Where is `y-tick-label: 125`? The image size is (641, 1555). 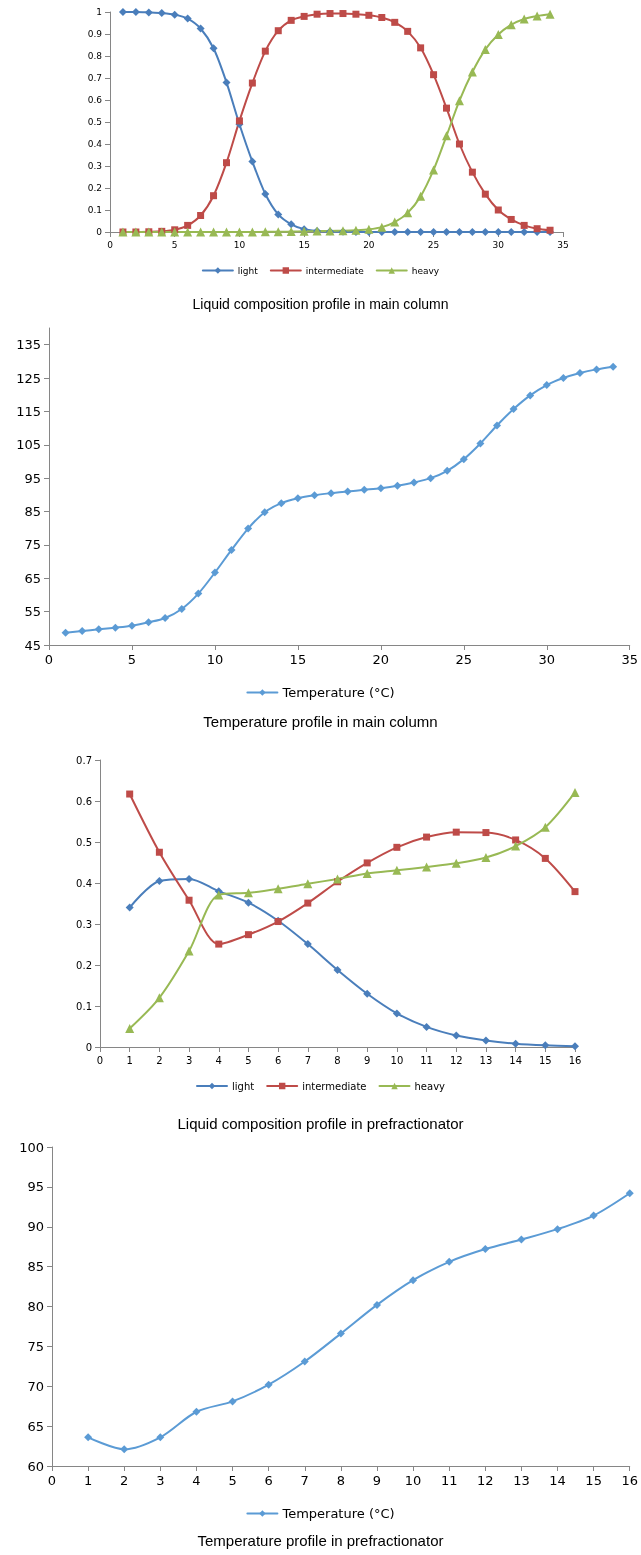
y-tick-label: 125 is located at coordinates (28, 378).